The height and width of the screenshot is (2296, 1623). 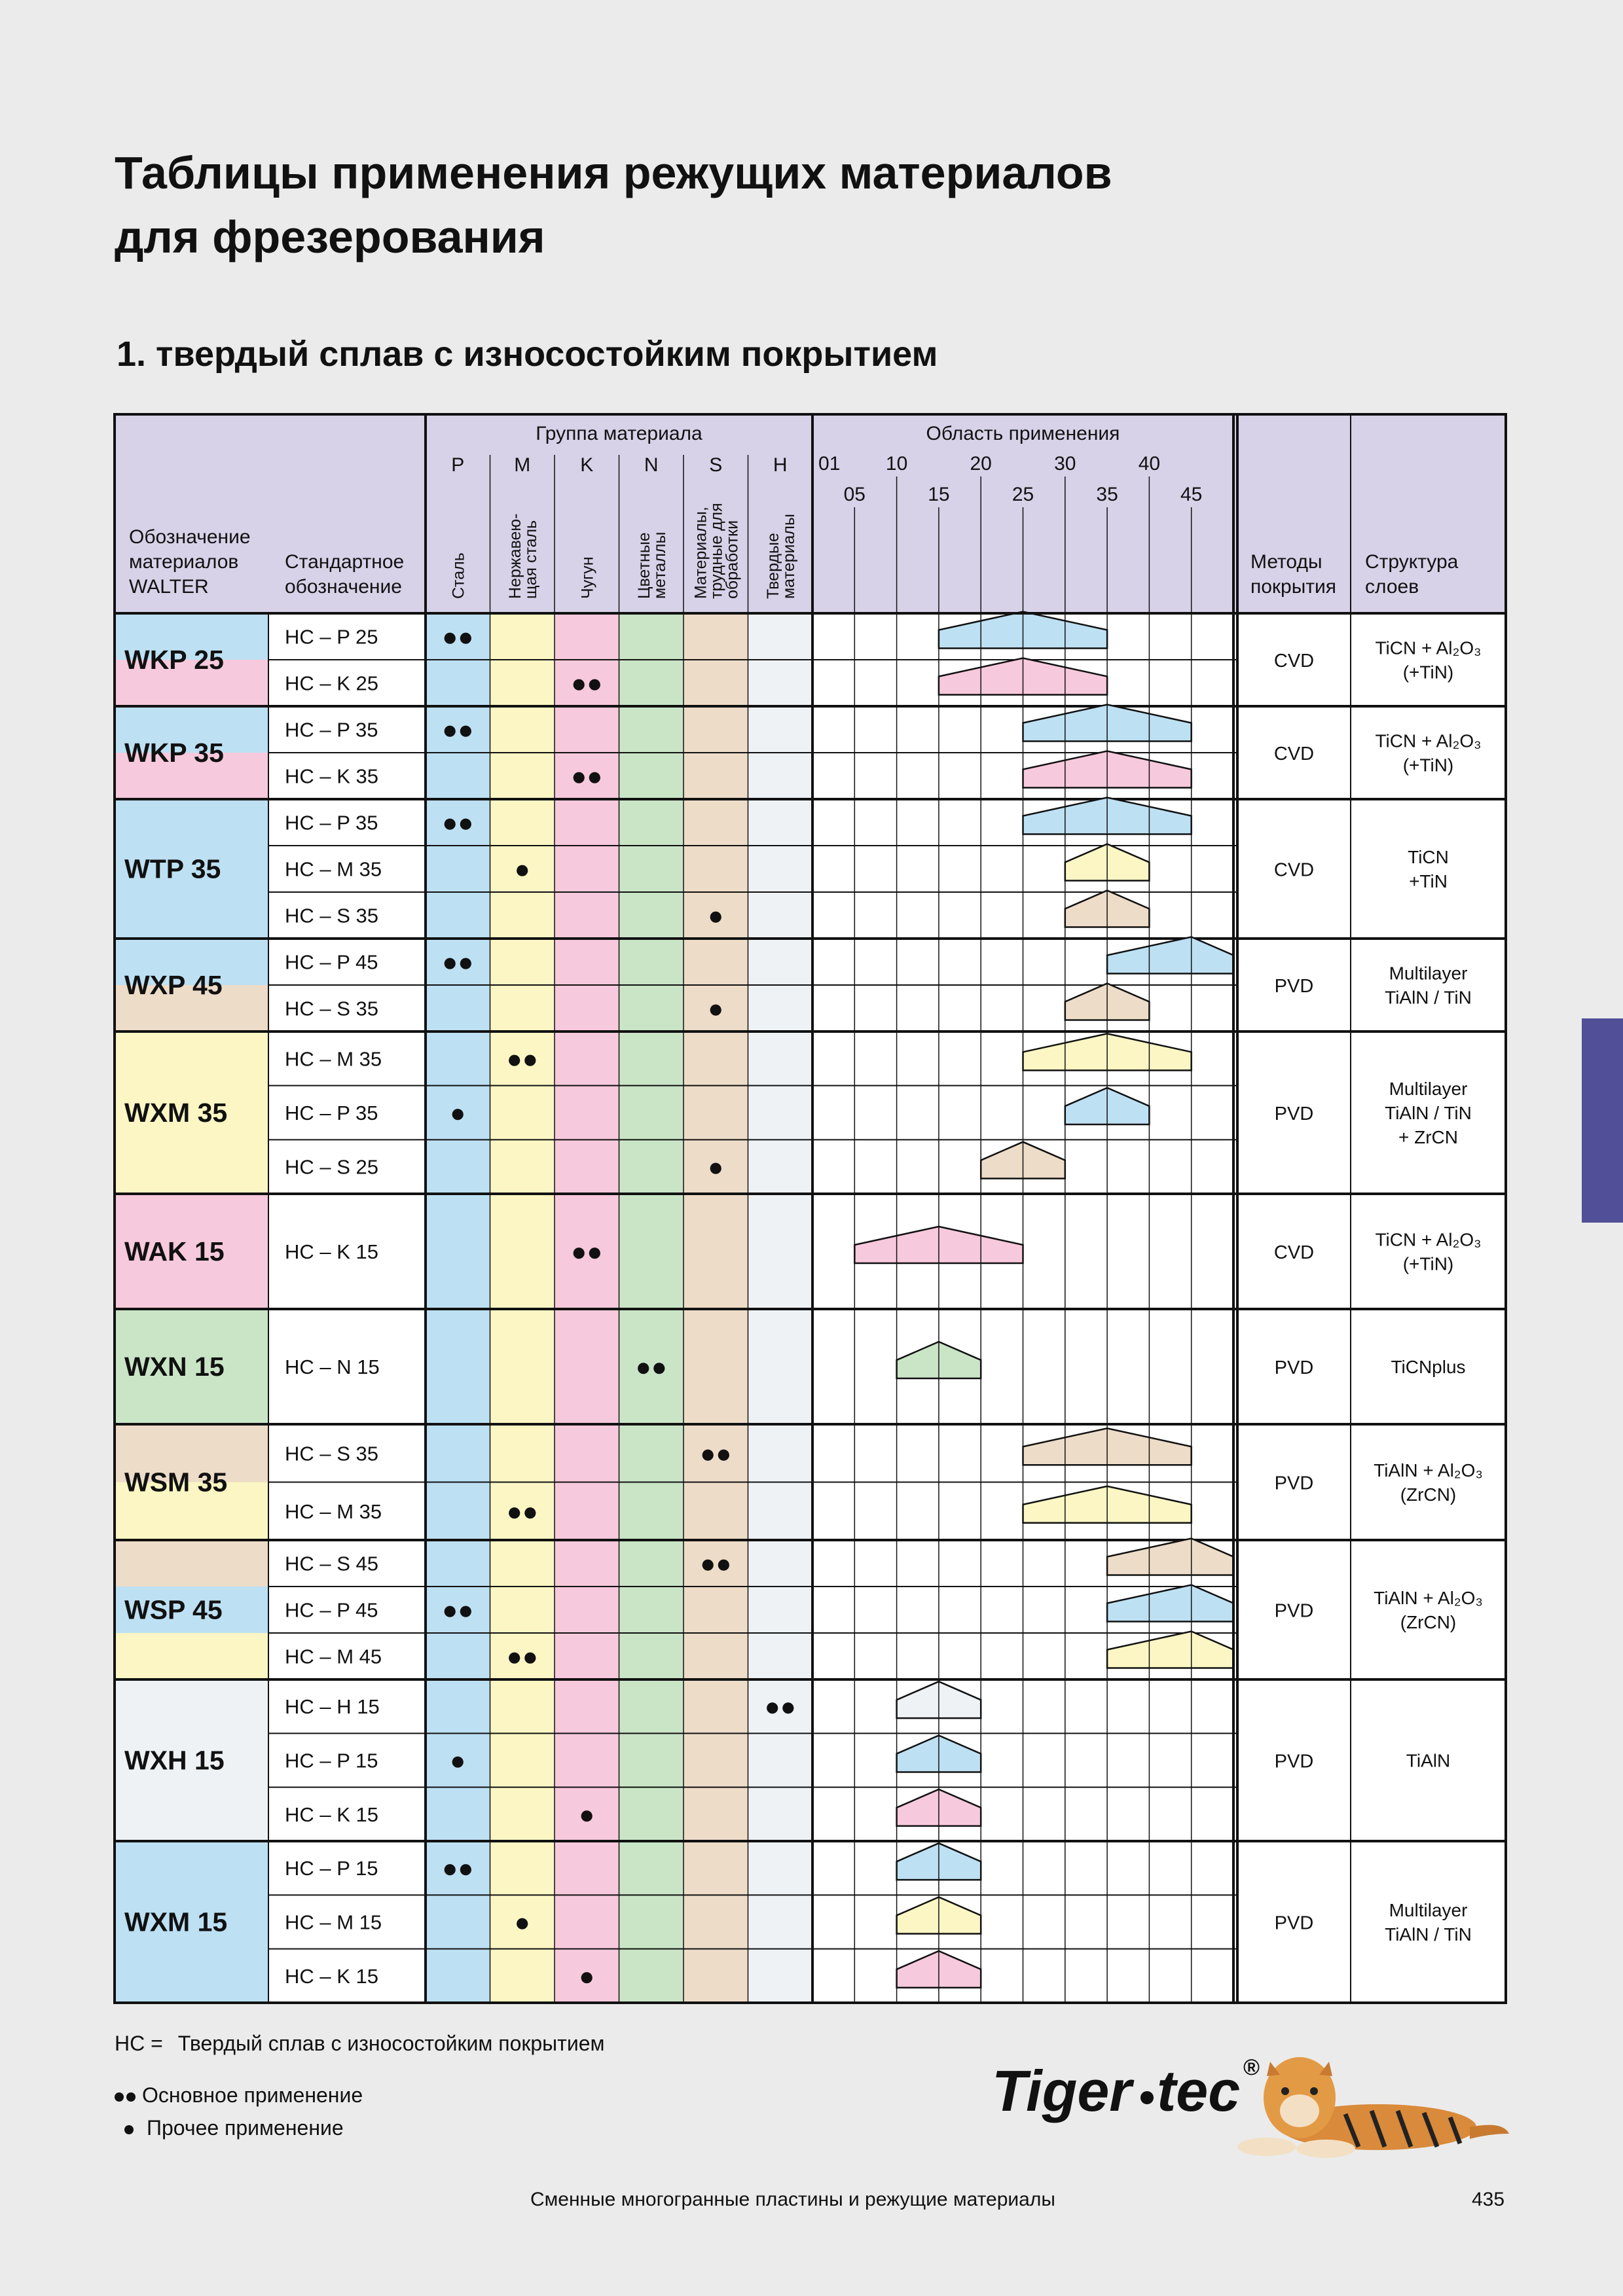 What do you see at coordinates (789, 556) in the screenshot?
I see `group-label: материалы` at bounding box center [789, 556].